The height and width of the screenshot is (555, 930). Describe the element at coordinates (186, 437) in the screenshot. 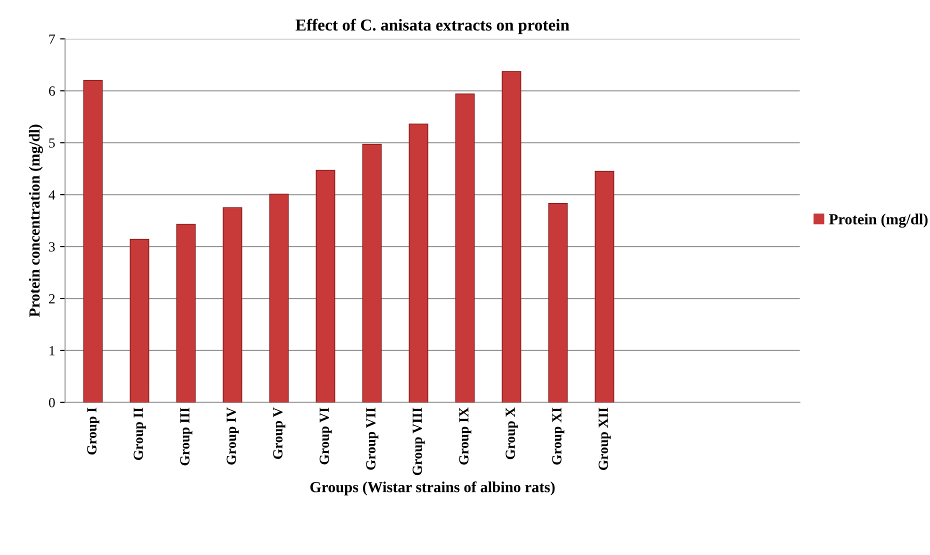

I see `x-tick-label: Group III` at that location.